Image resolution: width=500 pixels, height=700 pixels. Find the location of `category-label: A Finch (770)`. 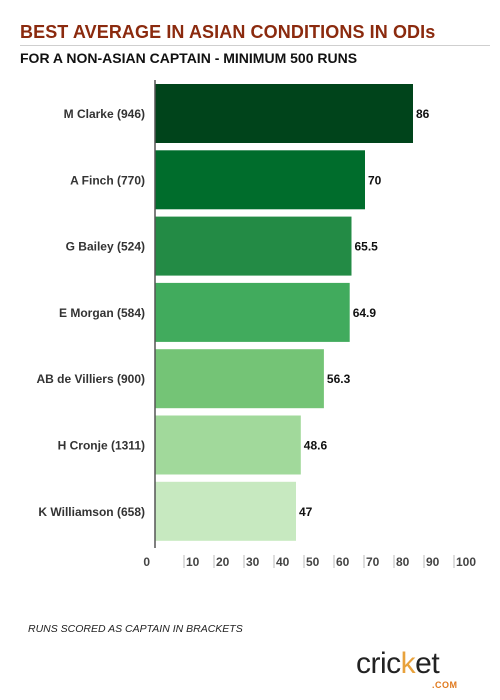

category-label: A Finch (770) is located at coordinates (107, 180).